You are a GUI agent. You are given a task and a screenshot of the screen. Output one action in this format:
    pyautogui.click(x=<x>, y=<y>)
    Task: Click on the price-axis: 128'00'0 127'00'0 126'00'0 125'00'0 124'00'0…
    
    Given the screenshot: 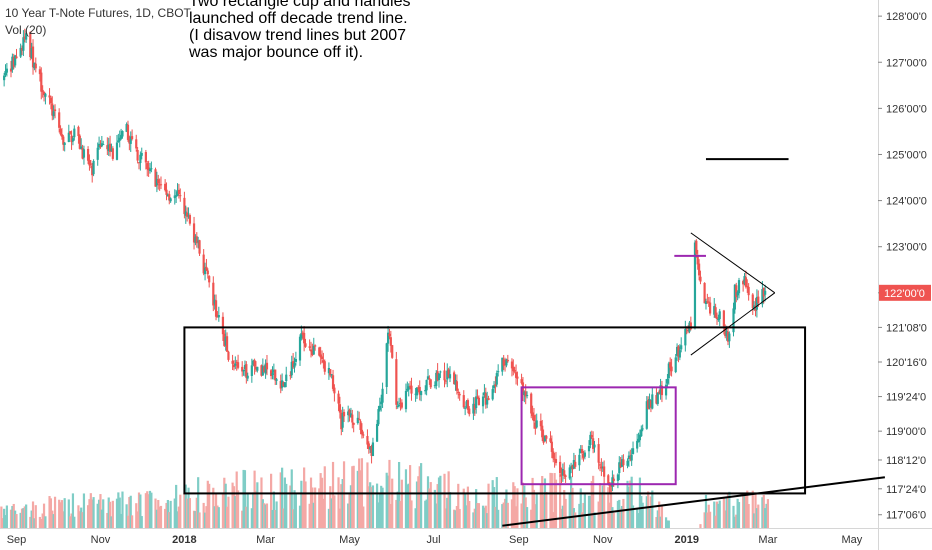 What is the action you would take?
    pyautogui.click(x=902, y=266)
    